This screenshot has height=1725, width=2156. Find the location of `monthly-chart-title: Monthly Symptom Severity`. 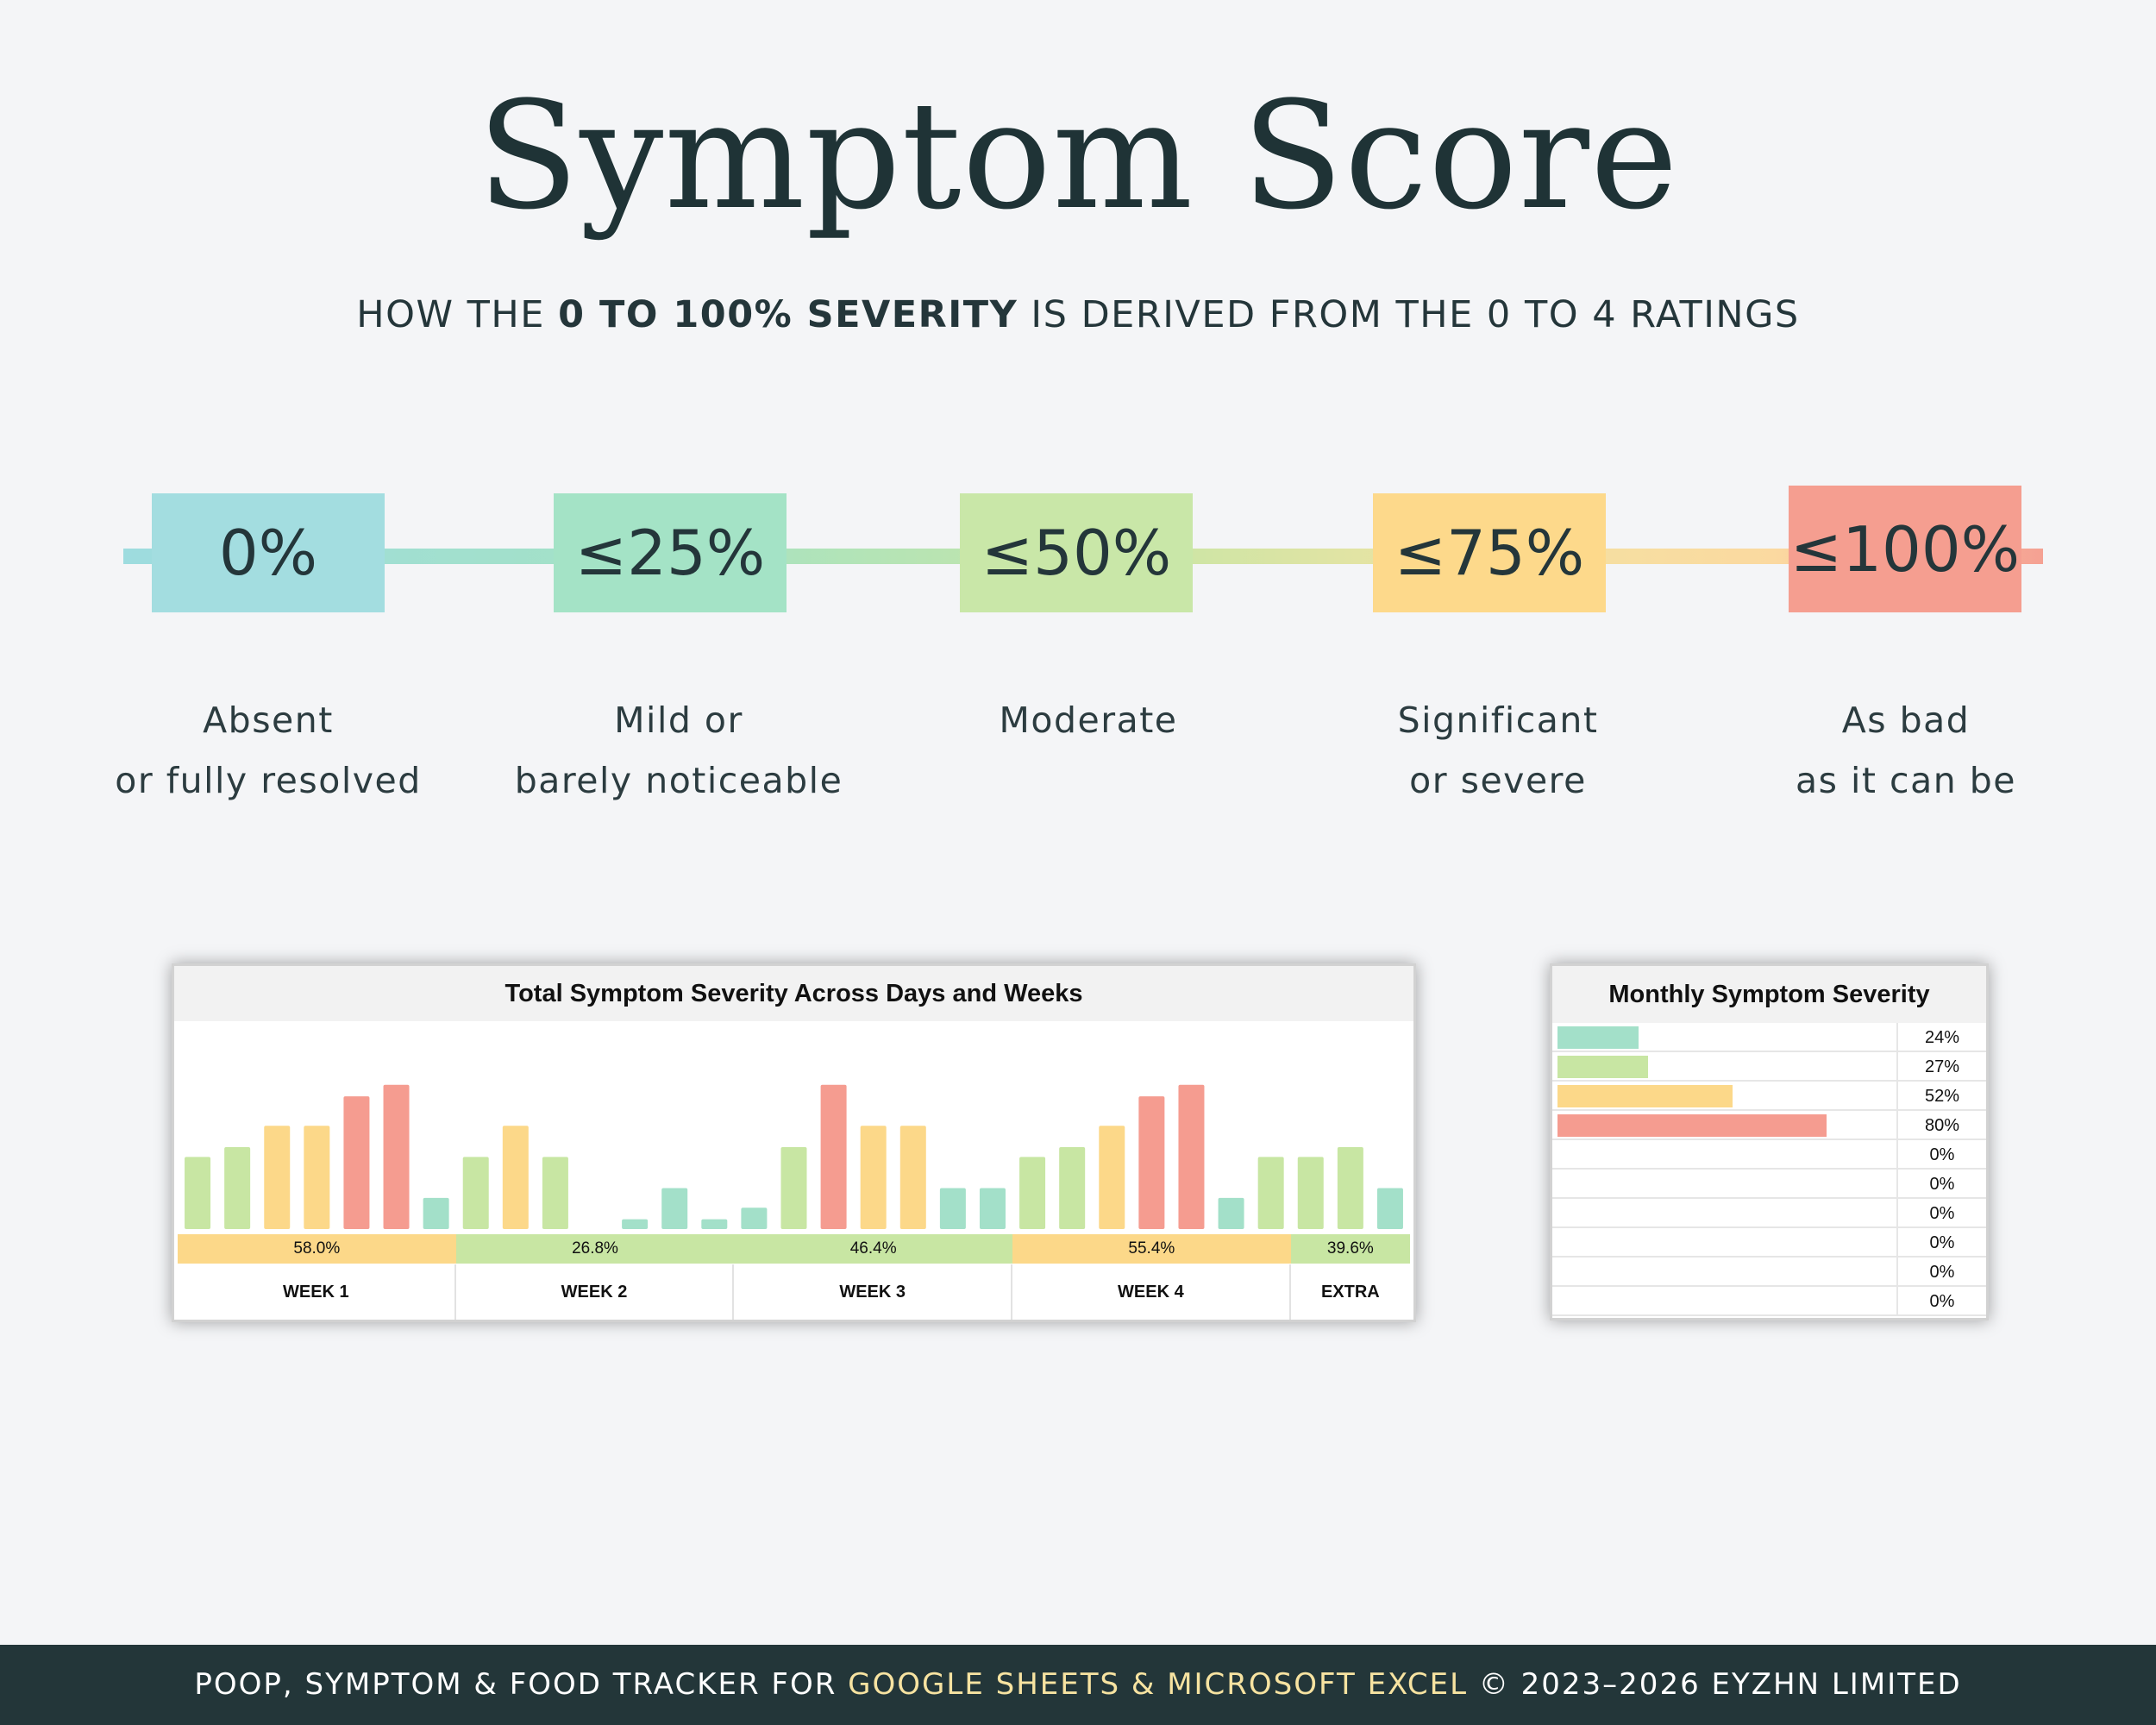

monthly-chart-title: Monthly Symptom Severity is located at coordinates (1769, 994).